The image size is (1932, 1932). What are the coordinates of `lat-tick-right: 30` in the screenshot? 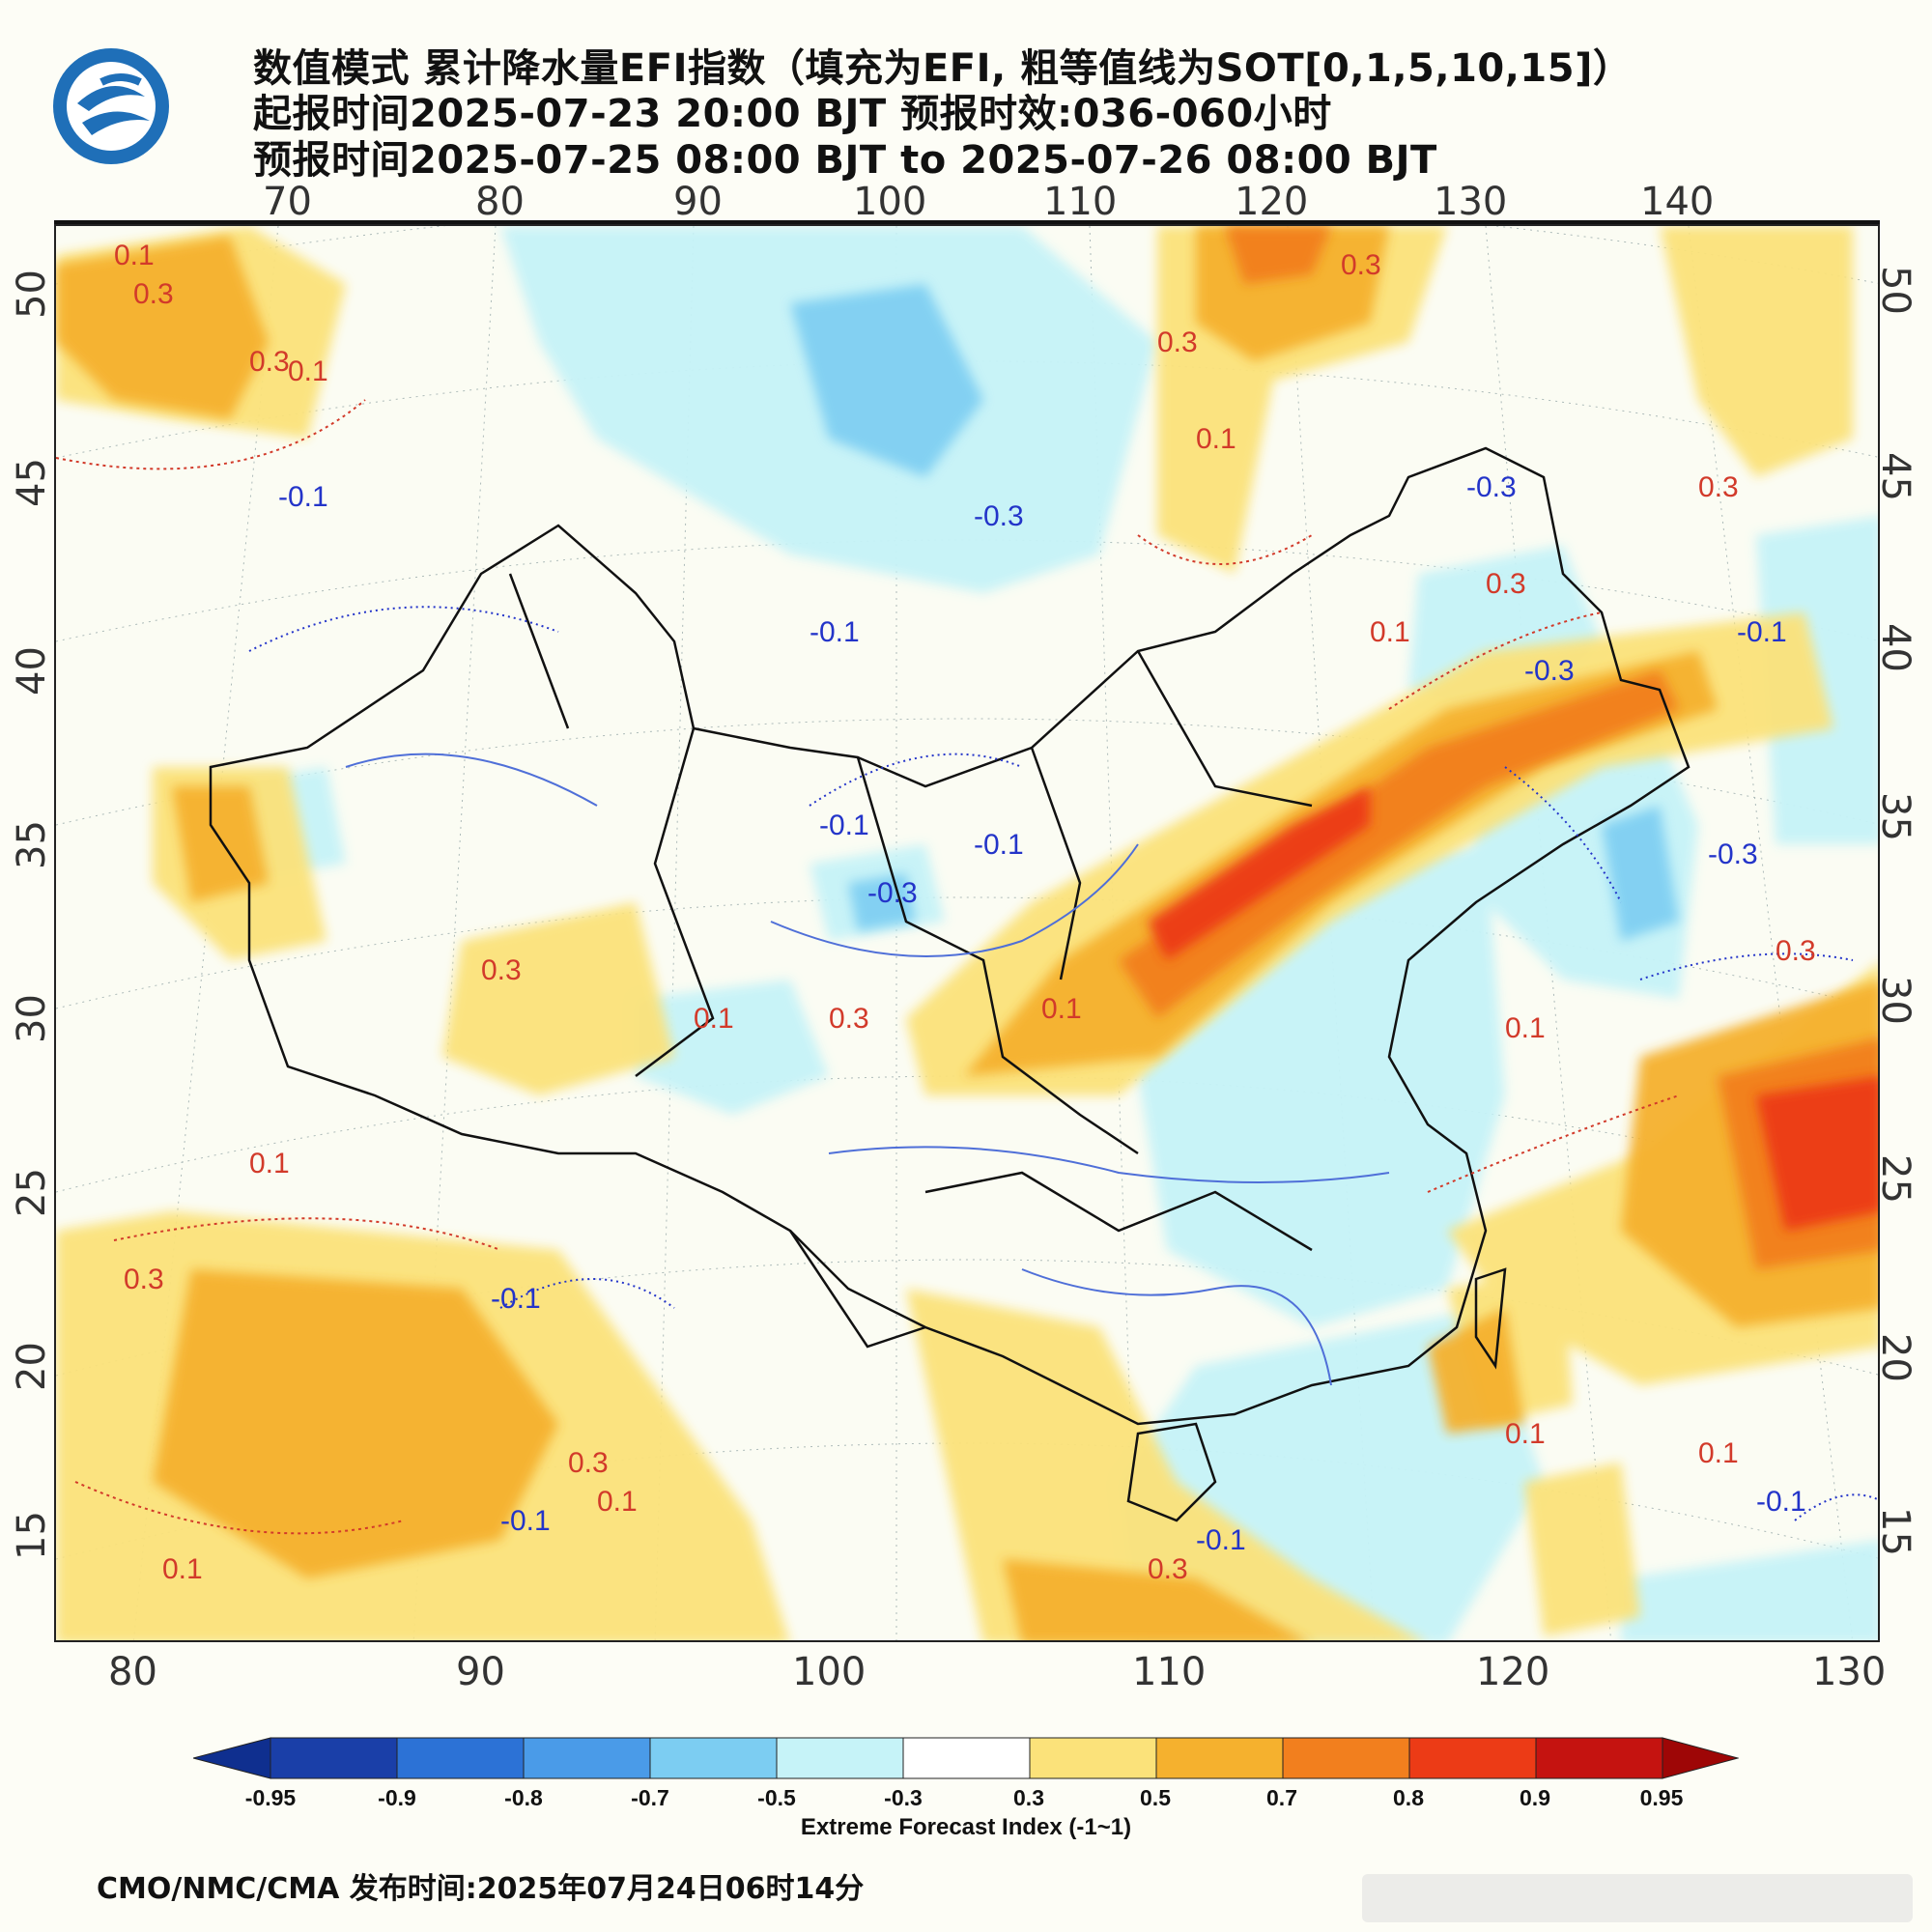 It's located at (1895, 1000).